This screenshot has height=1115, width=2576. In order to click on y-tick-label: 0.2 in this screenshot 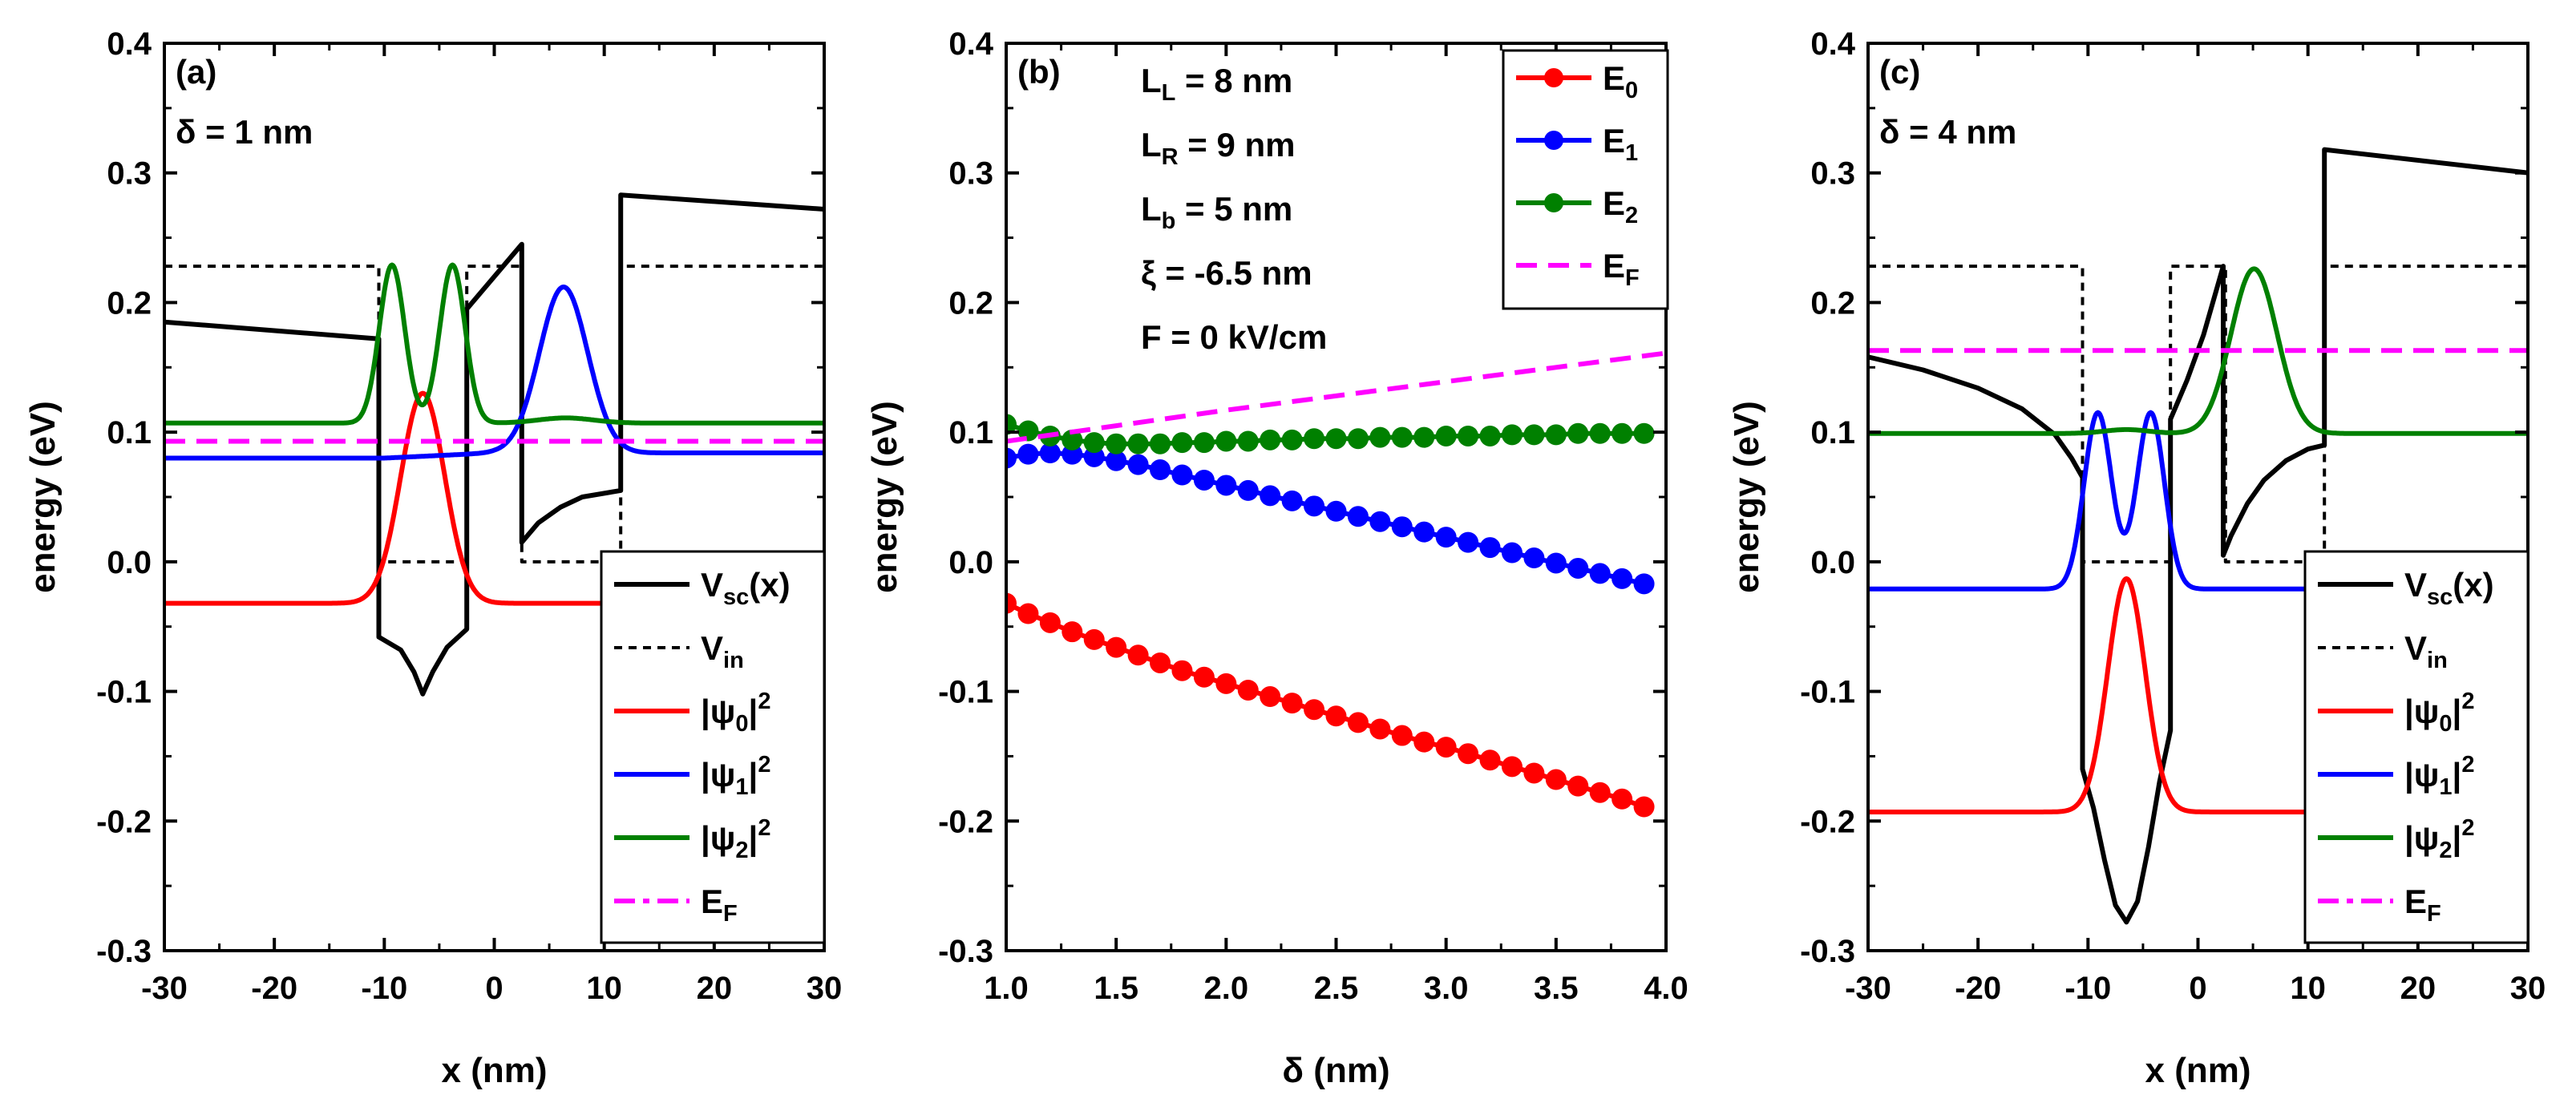, I will do `click(970, 303)`.